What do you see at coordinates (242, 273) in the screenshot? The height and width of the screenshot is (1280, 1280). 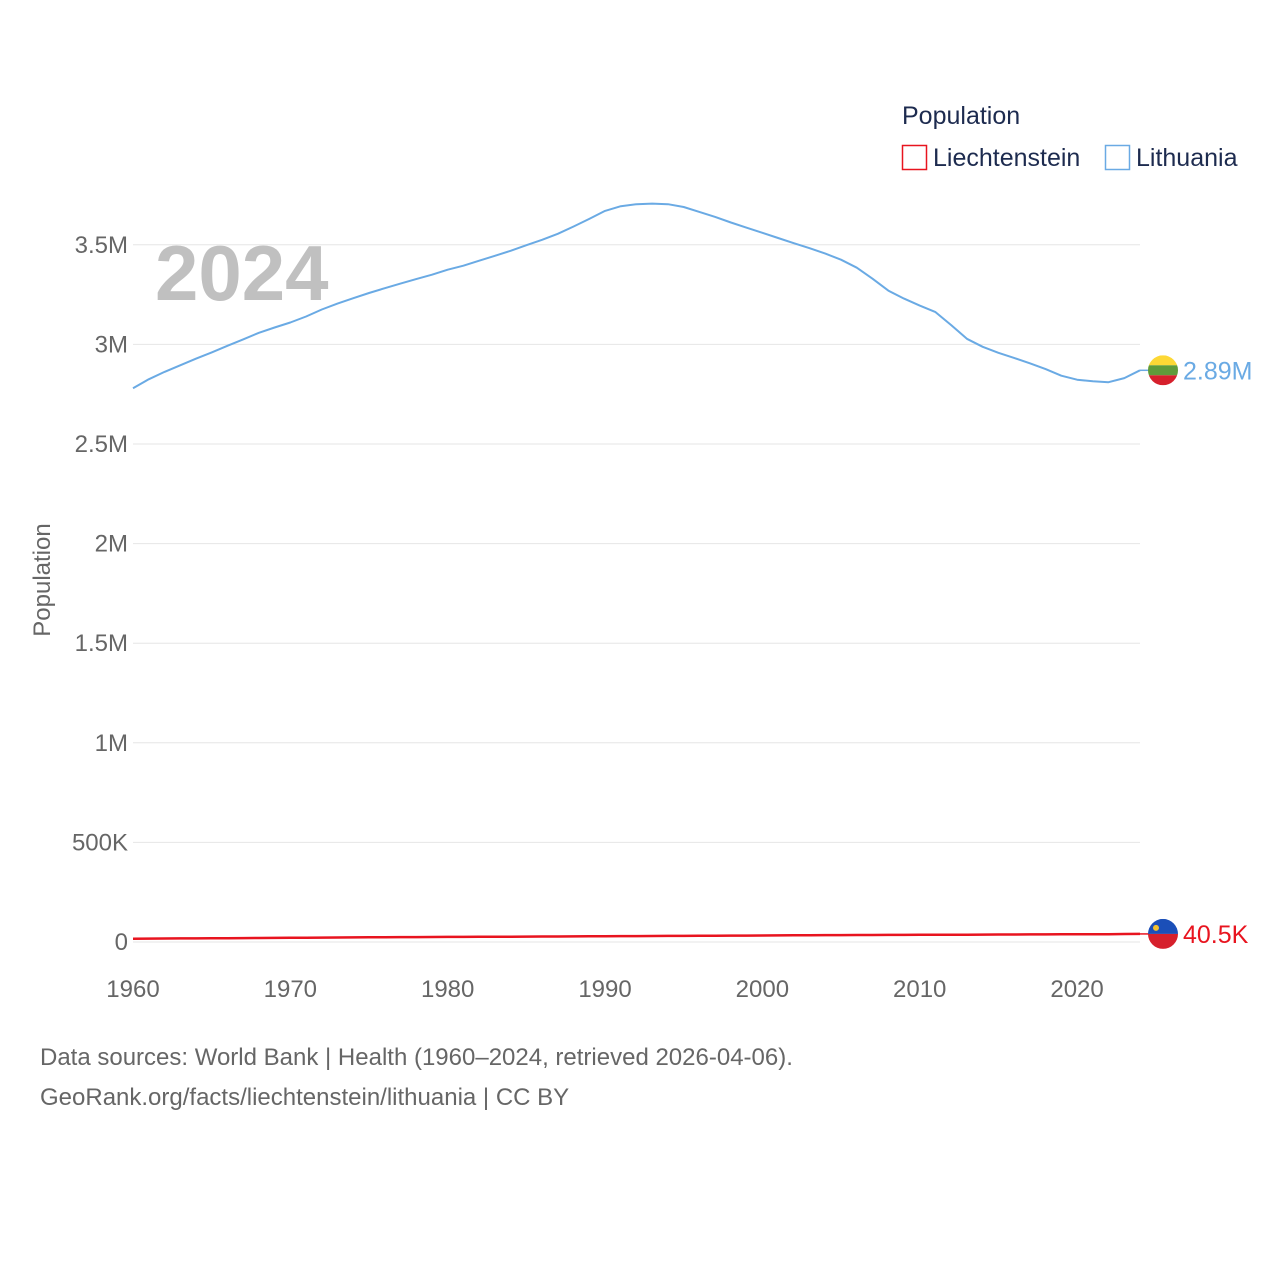 I see `year-watermark: 2024` at bounding box center [242, 273].